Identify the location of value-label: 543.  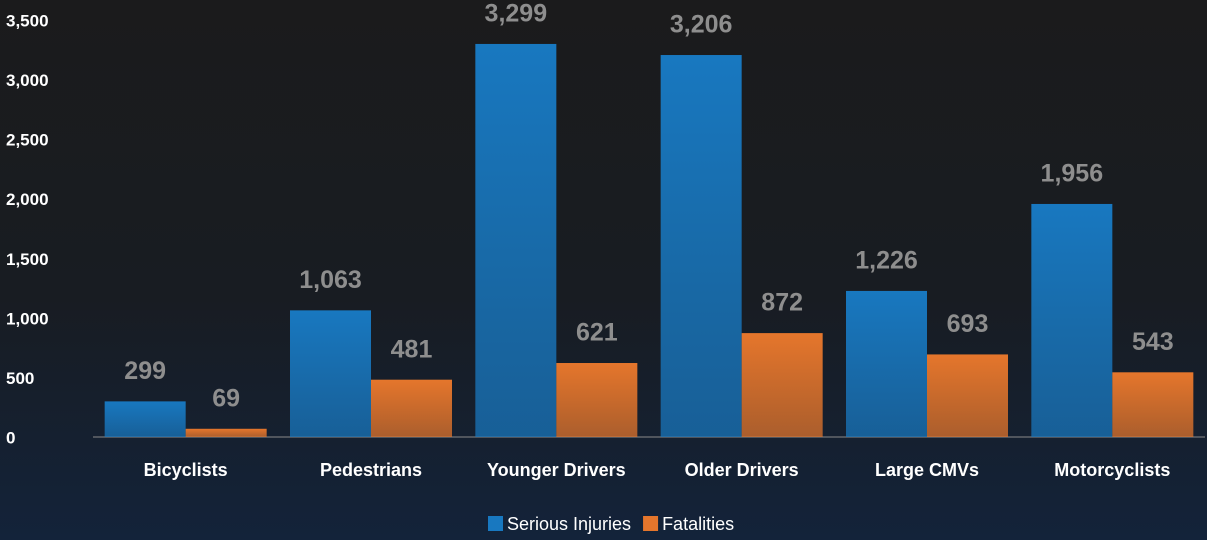
(1153, 342).